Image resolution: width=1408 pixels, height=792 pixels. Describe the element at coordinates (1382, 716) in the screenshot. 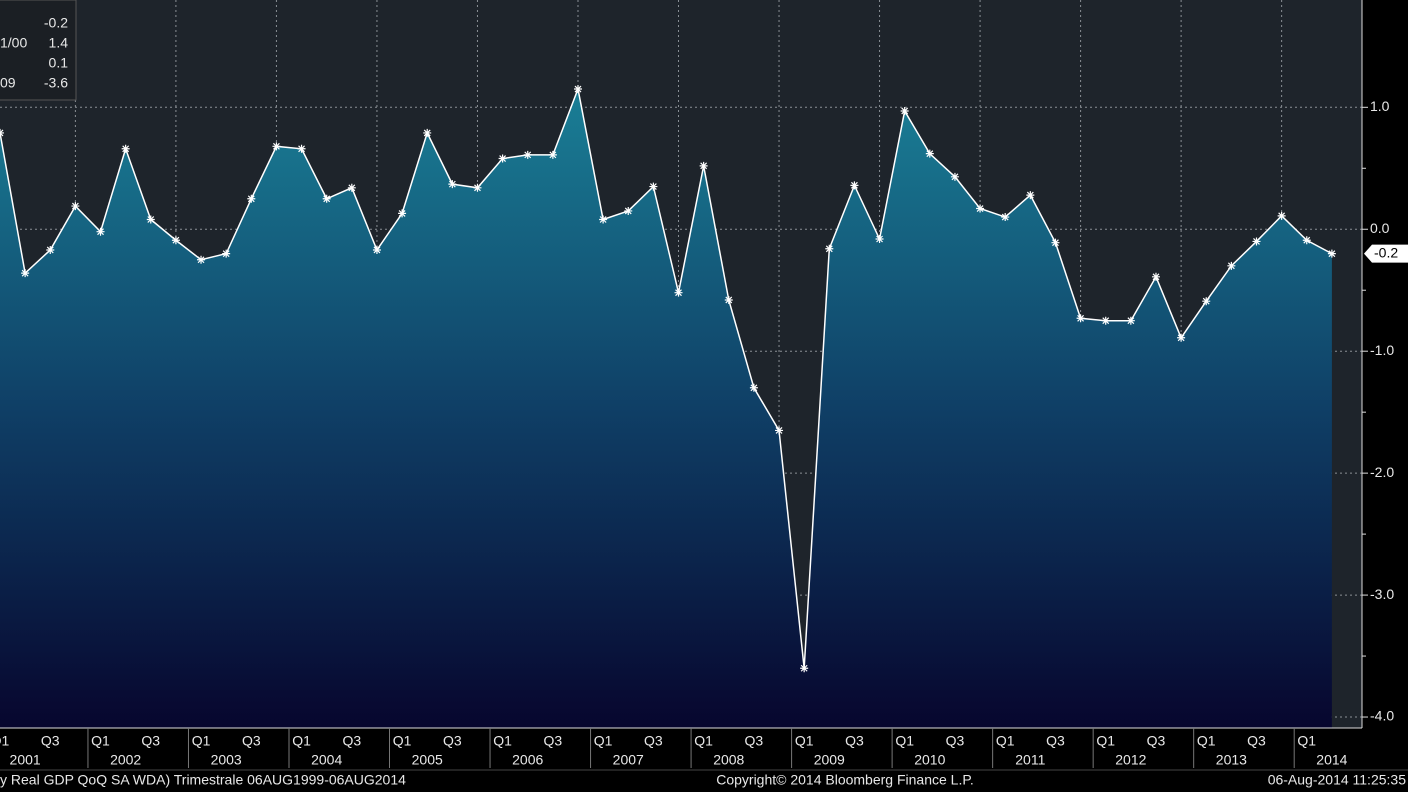

I see `y-tick-label: -4.0` at that location.